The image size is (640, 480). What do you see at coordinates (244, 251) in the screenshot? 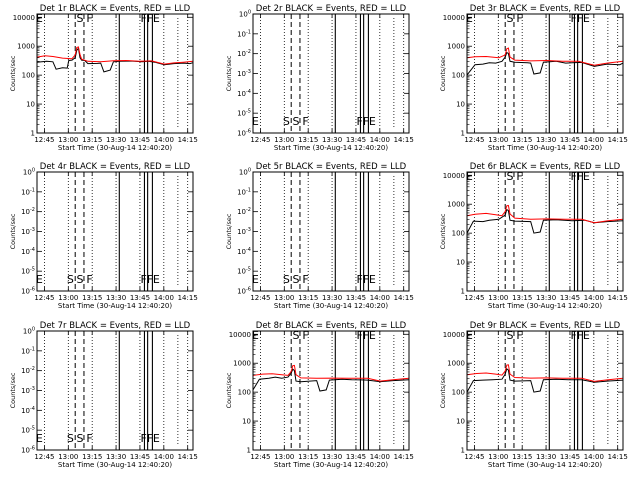
I see `y-tick-label: 10⁻⁴` at bounding box center [244, 251].